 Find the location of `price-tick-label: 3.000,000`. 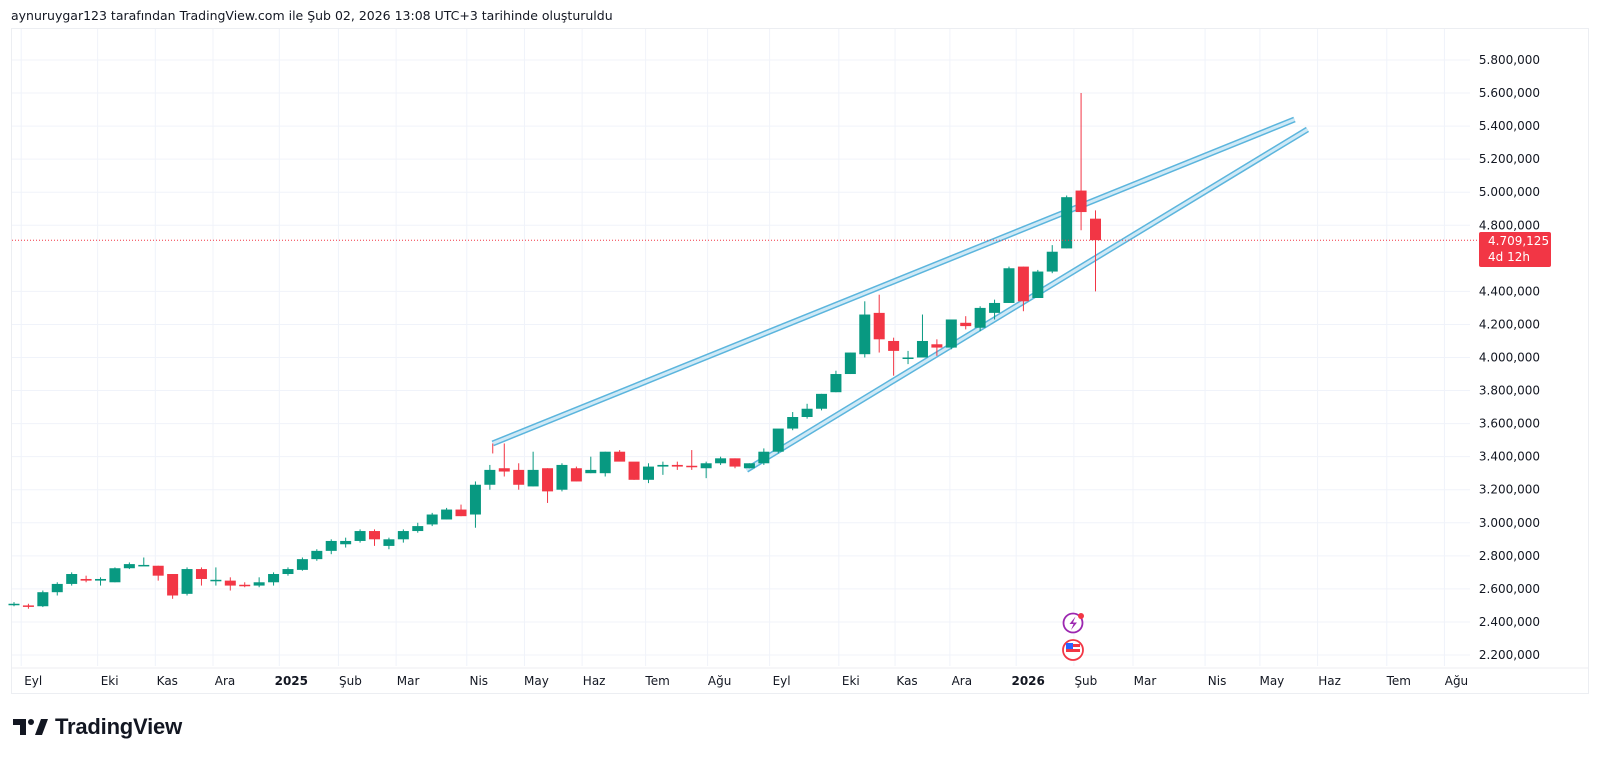

price-tick-label: 3.000,000 is located at coordinates (1509, 523).